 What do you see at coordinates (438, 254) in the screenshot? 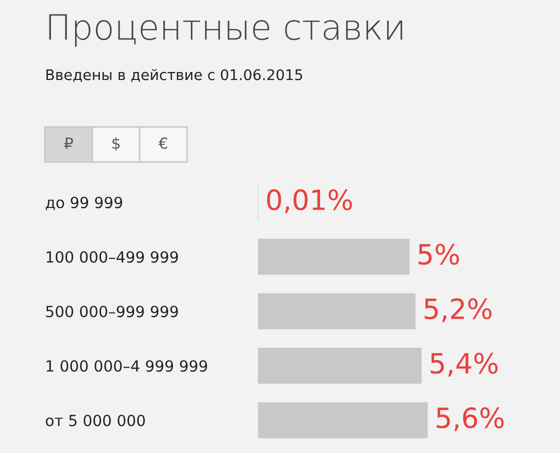
I see `data-label: 5%` at bounding box center [438, 254].